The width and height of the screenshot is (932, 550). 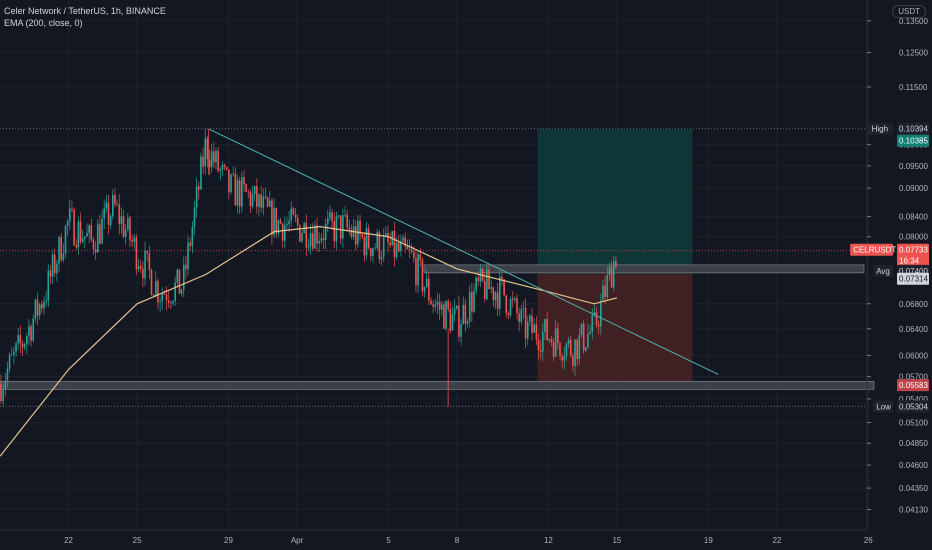 What do you see at coordinates (644, 269) in the screenshot?
I see `resistance-zone` at bounding box center [644, 269].